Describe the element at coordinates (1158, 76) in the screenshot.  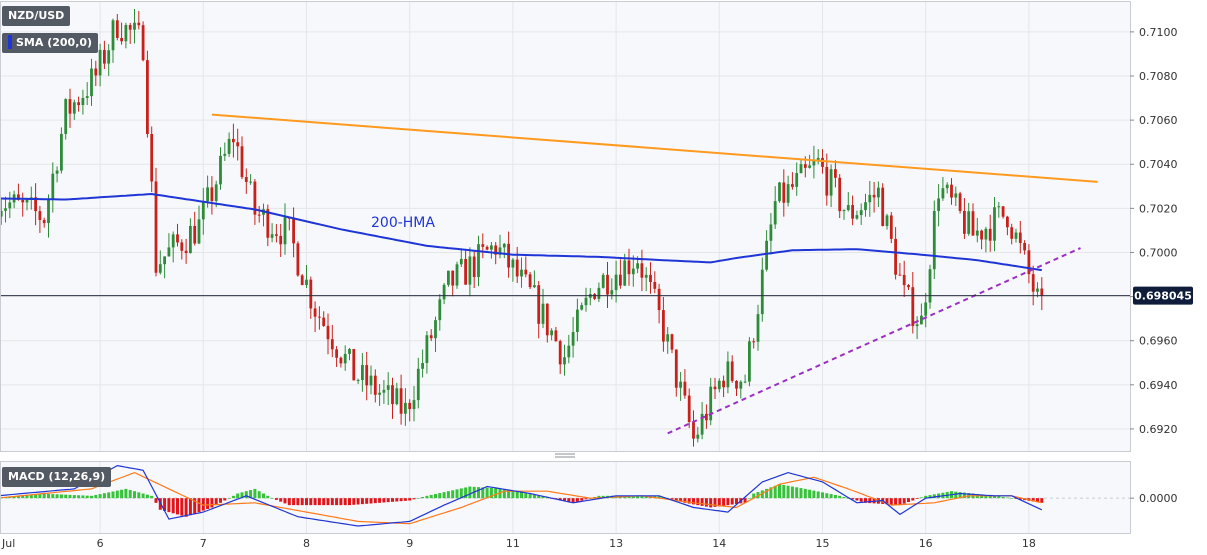
I see `y-tick-label: 0.7080` at that location.